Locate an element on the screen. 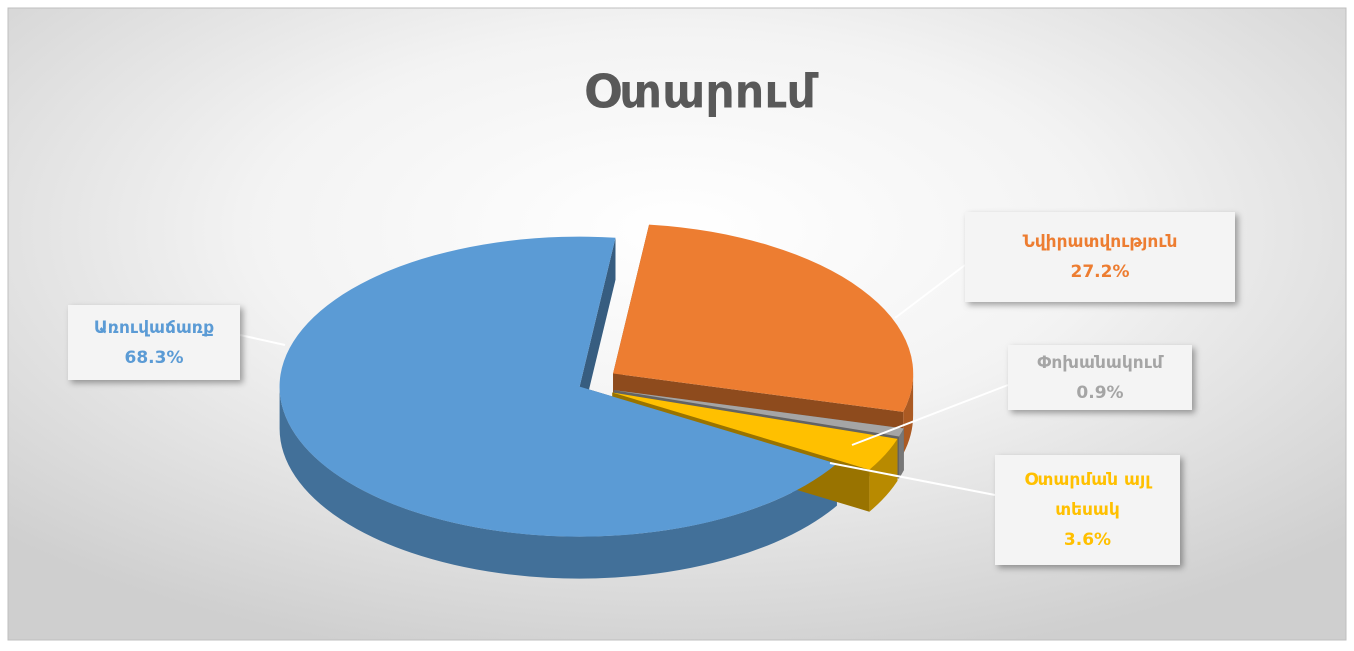 This screenshot has height=651, width=1354. data-label: Առուվաճառք 68.3% is located at coordinates (154, 342).